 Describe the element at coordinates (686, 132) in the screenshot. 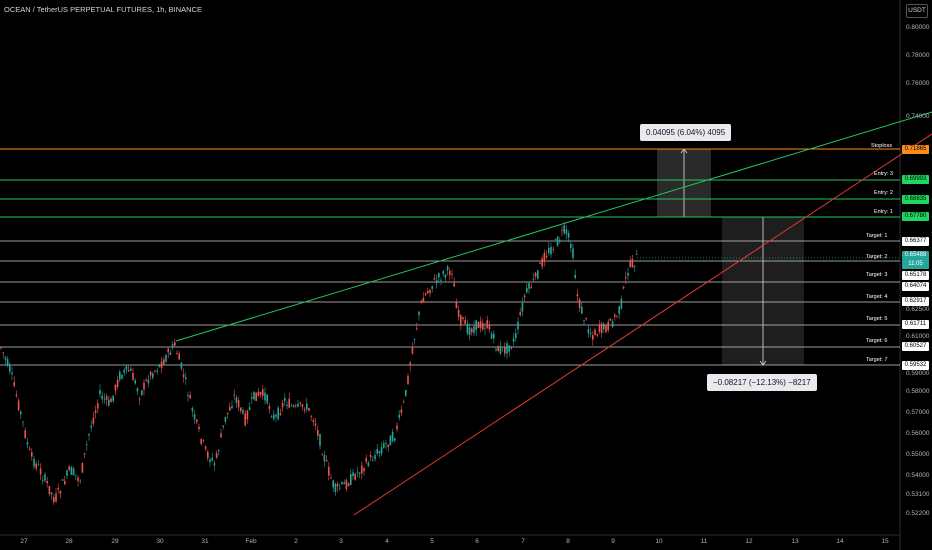

I see `long-measure-callout: 0.04095 (6.04%) 4095` at that location.